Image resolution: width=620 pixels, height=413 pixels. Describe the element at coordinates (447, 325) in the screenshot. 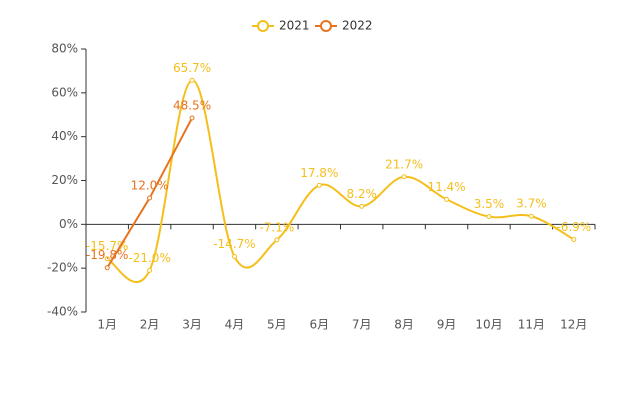

I see `x-tick-label: 9月` at that location.